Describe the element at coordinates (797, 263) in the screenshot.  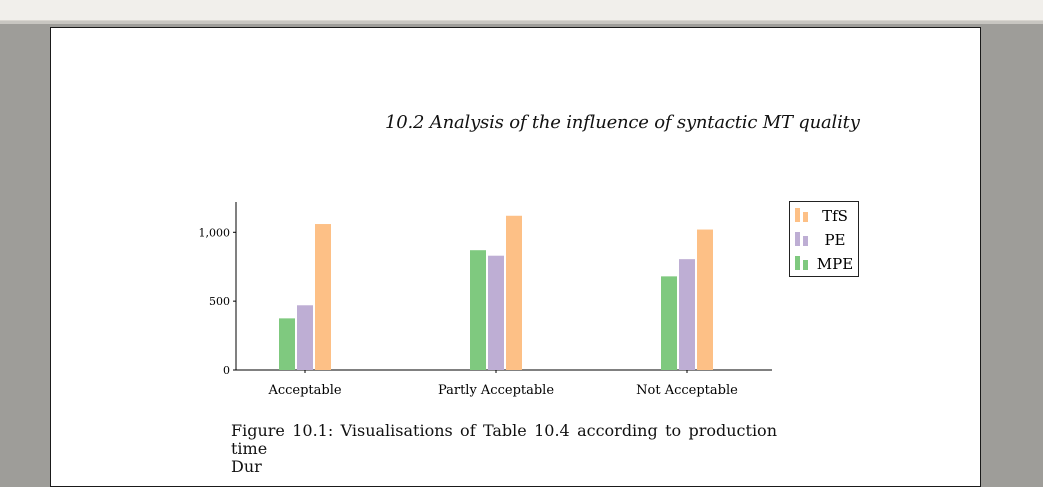
I see `legend-swatch-mpe` at that location.